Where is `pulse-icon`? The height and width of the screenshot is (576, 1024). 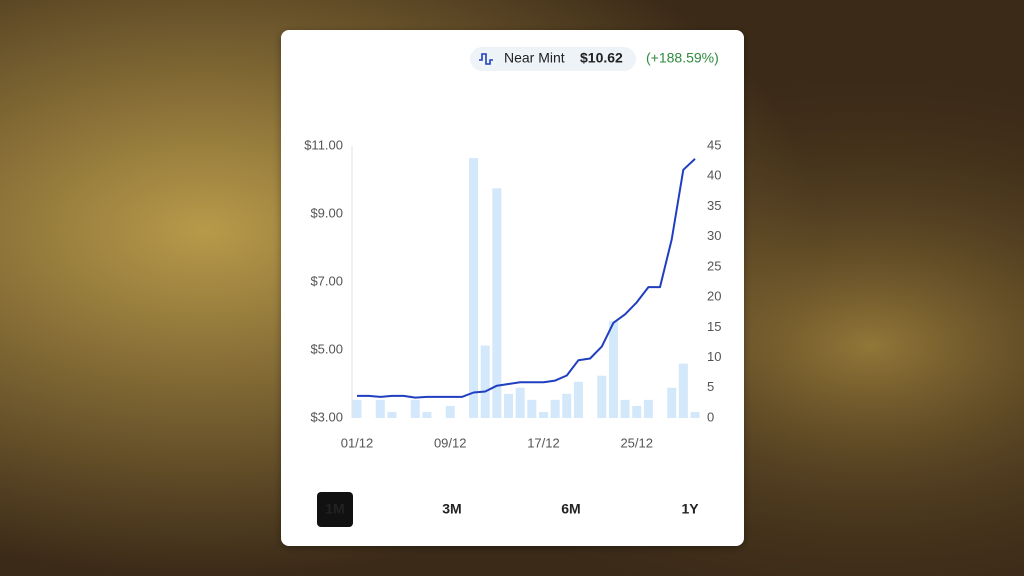
pulse-icon is located at coordinates (486, 59).